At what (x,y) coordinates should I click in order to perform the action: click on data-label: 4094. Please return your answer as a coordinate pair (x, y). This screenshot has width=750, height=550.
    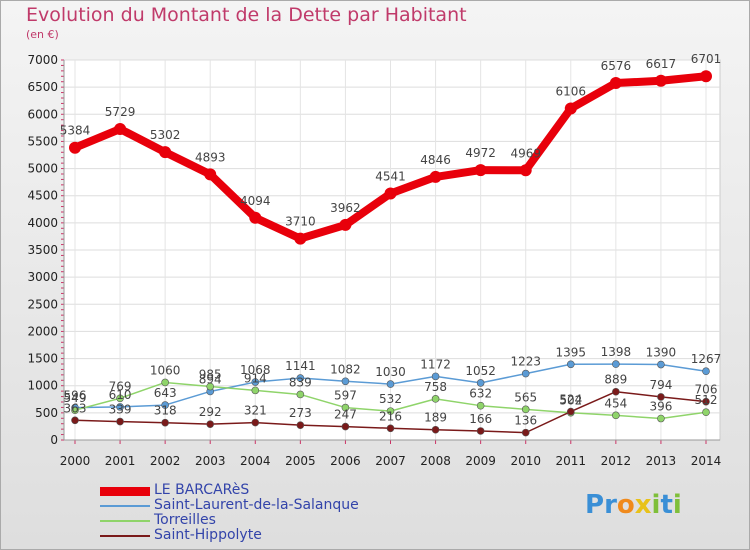
    Looking at the image, I should click on (255, 201).